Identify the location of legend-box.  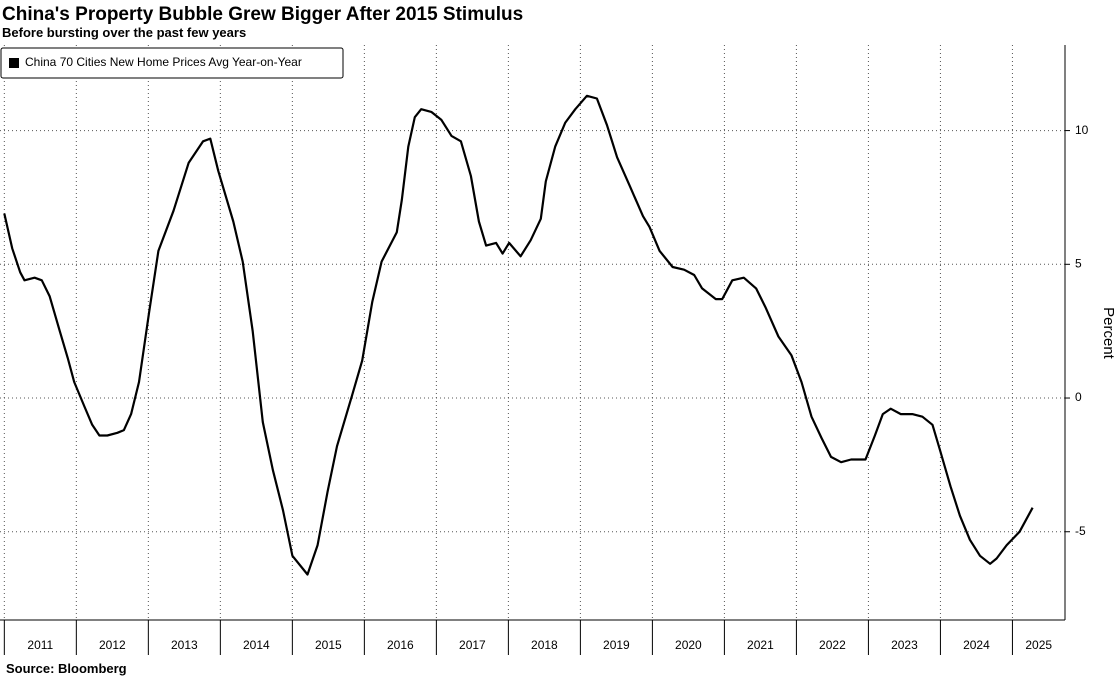
(172, 63).